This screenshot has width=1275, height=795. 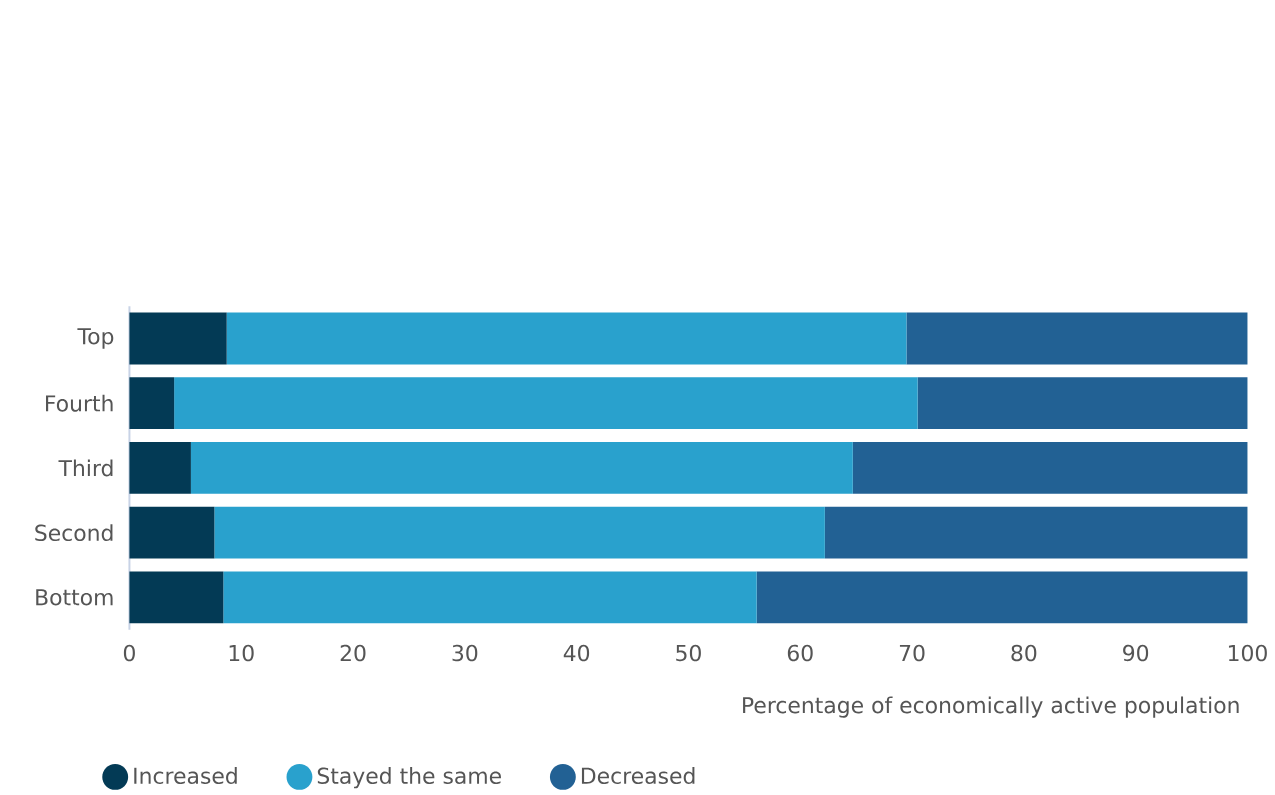 What do you see at coordinates (912, 653) in the screenshot?
I see `x-tick-label: 70` at bounding box center [912, 653].